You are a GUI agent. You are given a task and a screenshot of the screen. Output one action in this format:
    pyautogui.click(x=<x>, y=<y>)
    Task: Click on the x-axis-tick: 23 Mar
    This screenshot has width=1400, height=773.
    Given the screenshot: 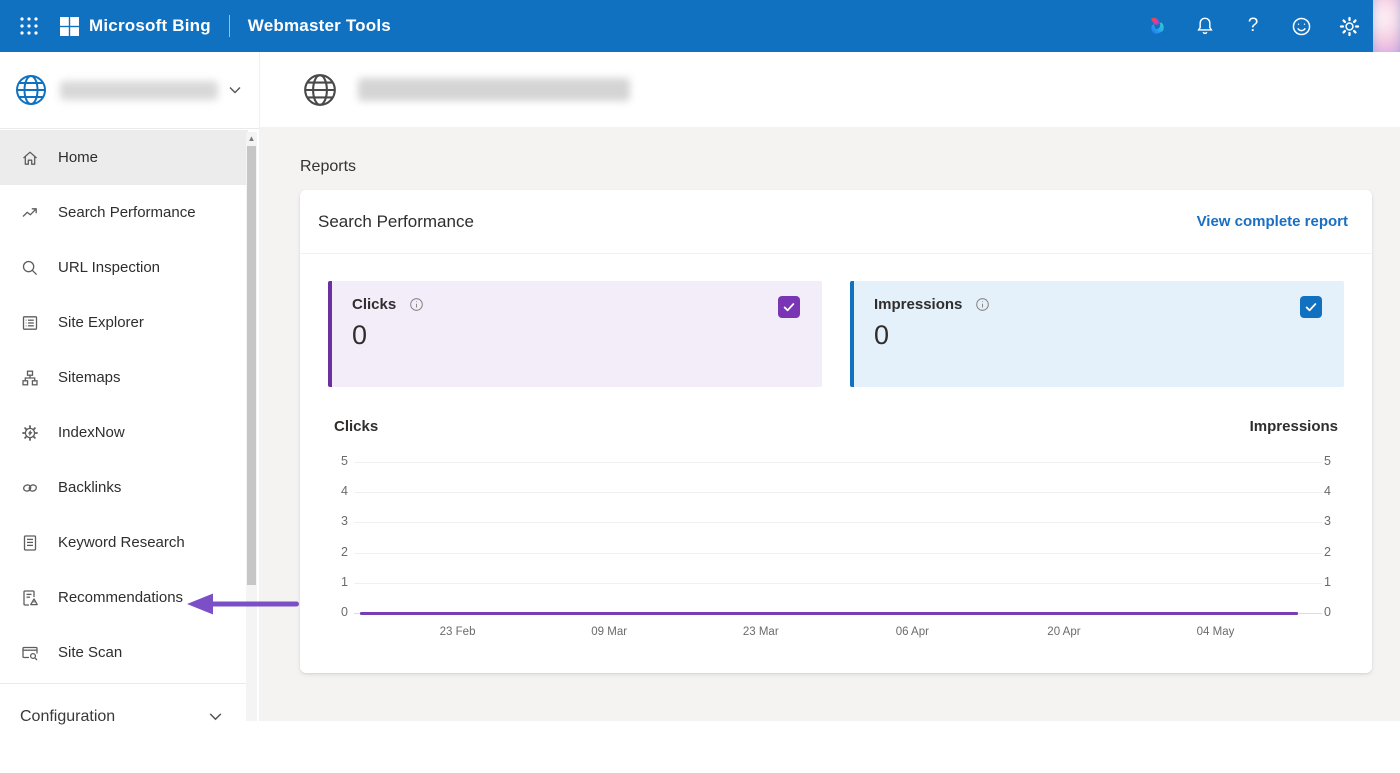 What is the action you would take?
    pyautogui.click(x=760, y=632)
    